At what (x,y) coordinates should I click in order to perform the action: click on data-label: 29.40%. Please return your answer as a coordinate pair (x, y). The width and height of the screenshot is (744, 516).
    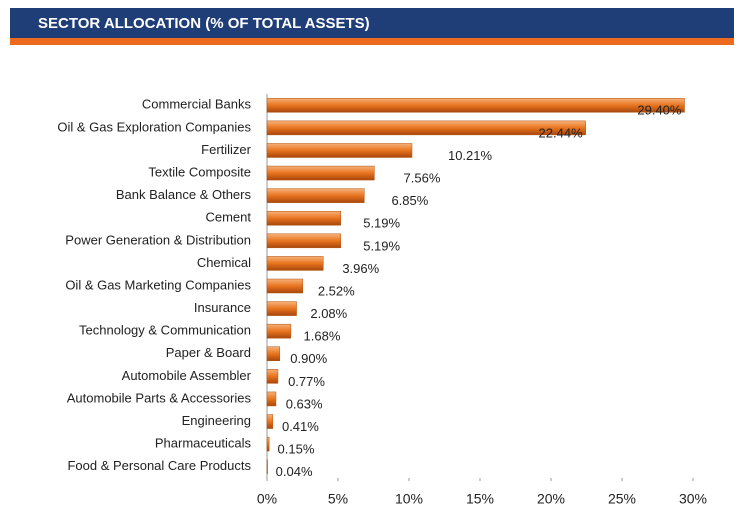
    Looking at the image, I should click on (659, 110).